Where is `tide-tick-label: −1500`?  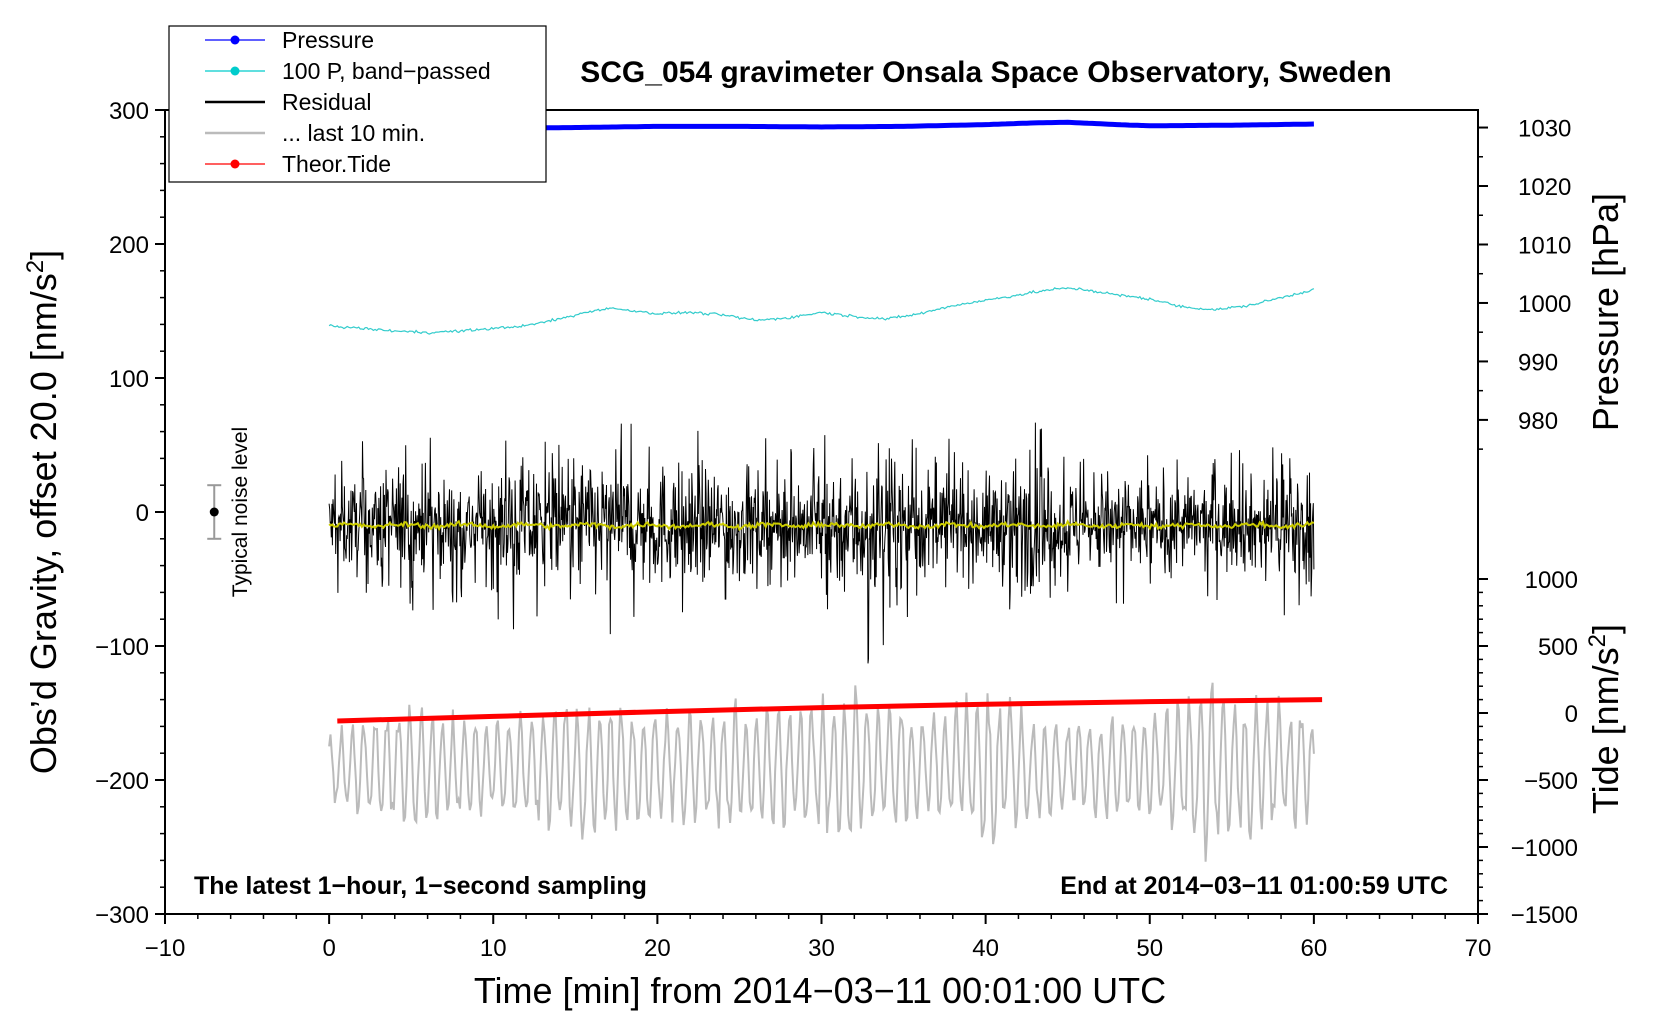 tide-tick-label: −1500 is located at coordinates (1544, 915).